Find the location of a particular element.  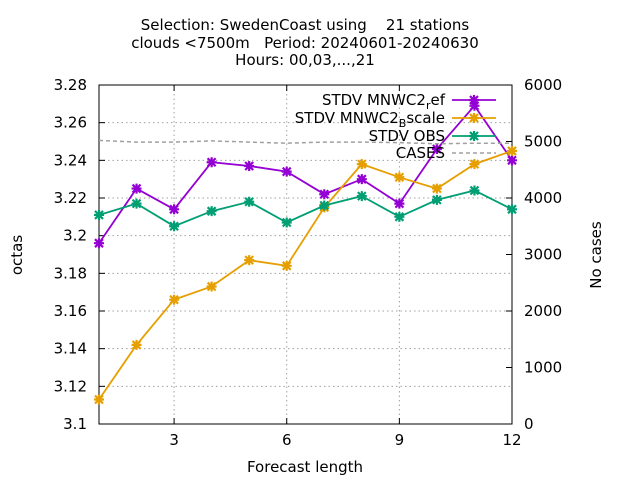

y2-tick-label: 2000 is located at coordinates (543, 311).